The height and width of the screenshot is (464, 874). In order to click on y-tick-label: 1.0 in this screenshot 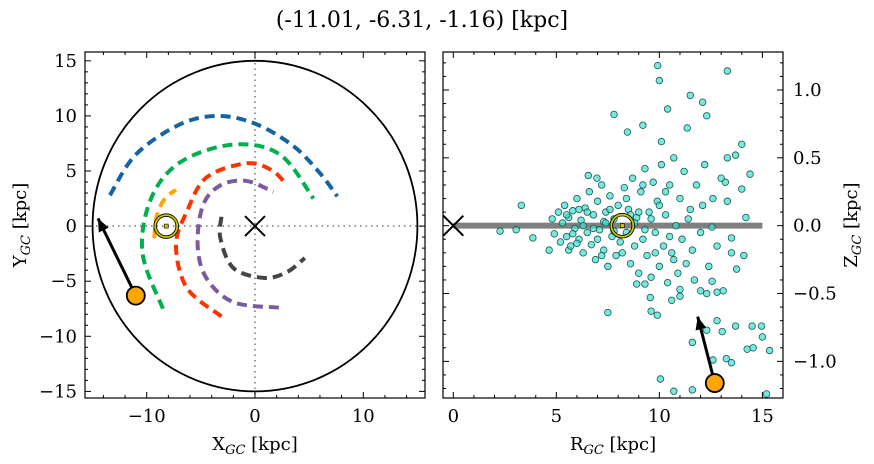, I will do `click(807, 90)`.